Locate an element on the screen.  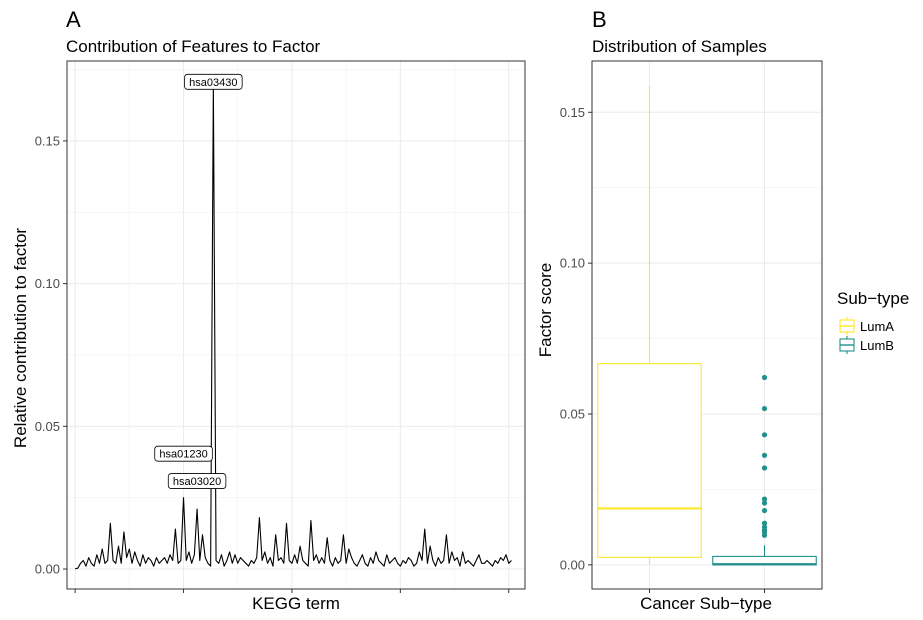
legend-title: Sub−type is located at coordinates (873, 298).